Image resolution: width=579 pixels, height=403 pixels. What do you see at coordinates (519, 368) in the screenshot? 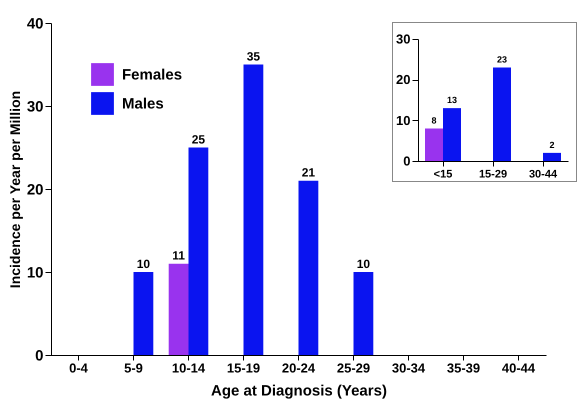
I see `x-tick-label: 40-44` at bounding box center [519, 368].